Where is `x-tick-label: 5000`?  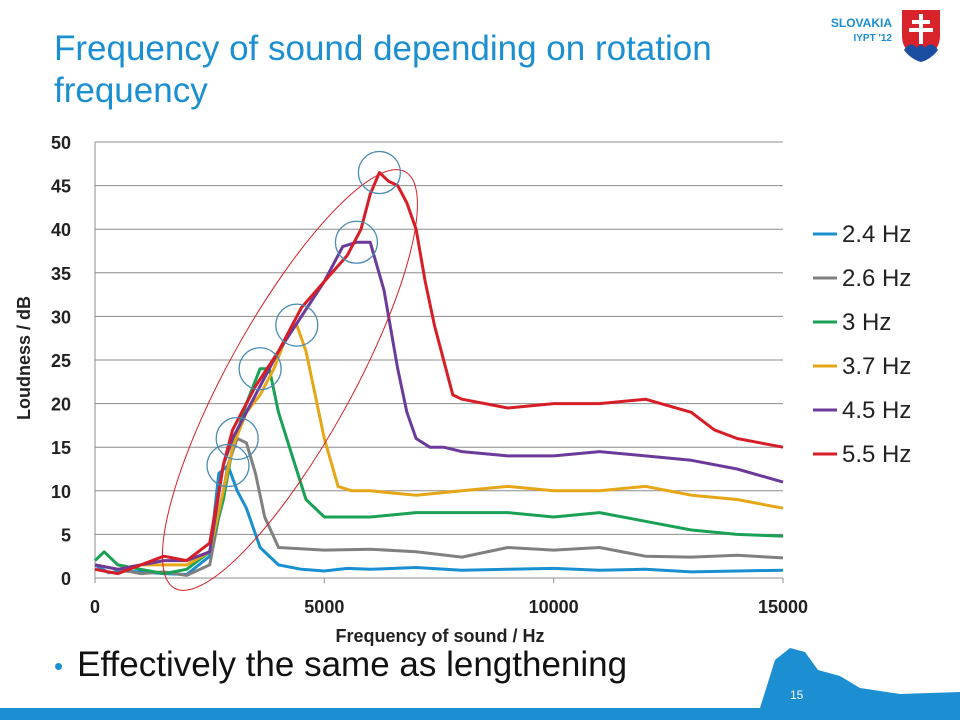 x-tick-label: 5000 is located at coordinates (324, 607).